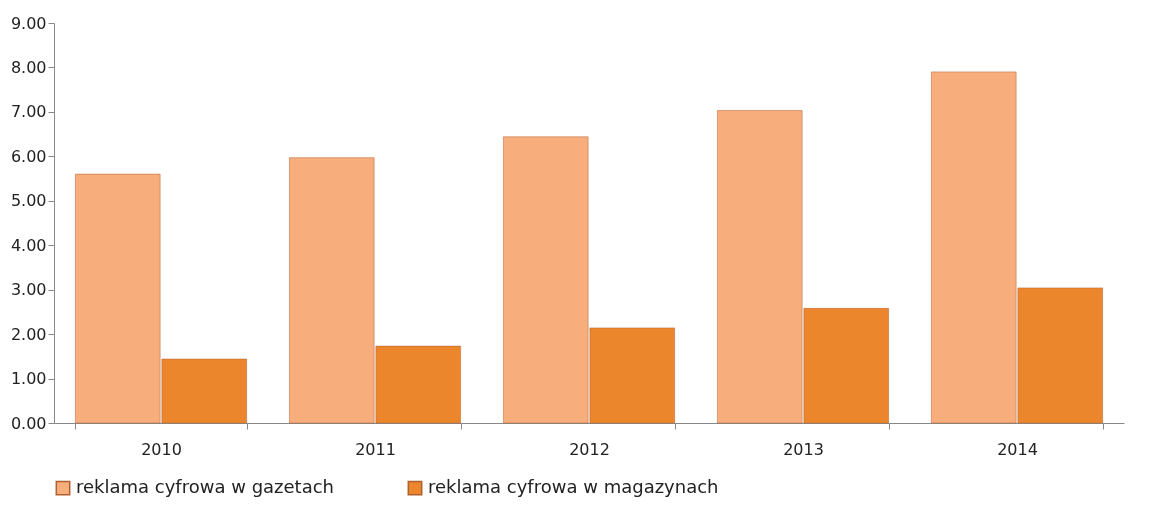  Describe the element at coordinates (803, 449) in the screenshot. I see `x-tick-label: 2013` at that location.